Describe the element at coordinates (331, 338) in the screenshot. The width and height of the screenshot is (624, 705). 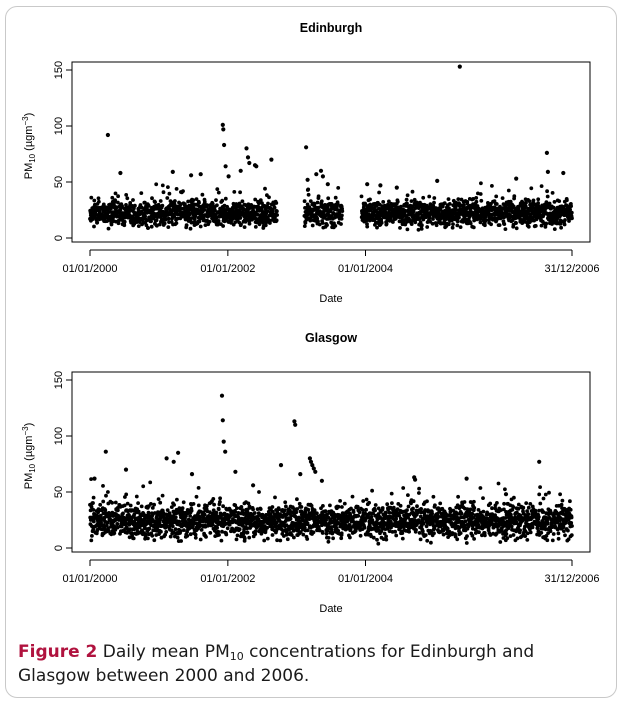
I see `chart-title: Glasgow` at that location.